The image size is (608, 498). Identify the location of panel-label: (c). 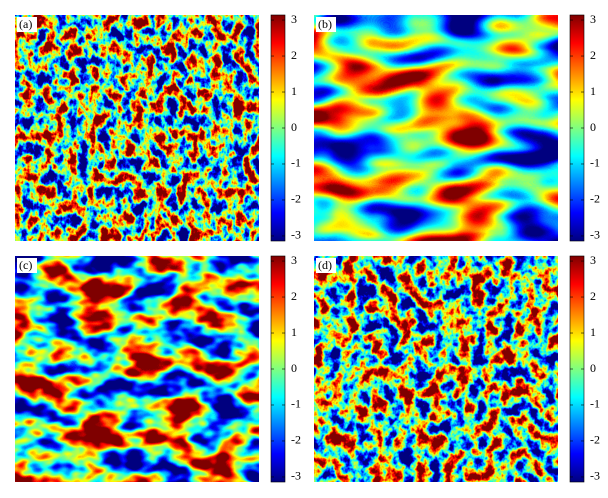
(25, 265).